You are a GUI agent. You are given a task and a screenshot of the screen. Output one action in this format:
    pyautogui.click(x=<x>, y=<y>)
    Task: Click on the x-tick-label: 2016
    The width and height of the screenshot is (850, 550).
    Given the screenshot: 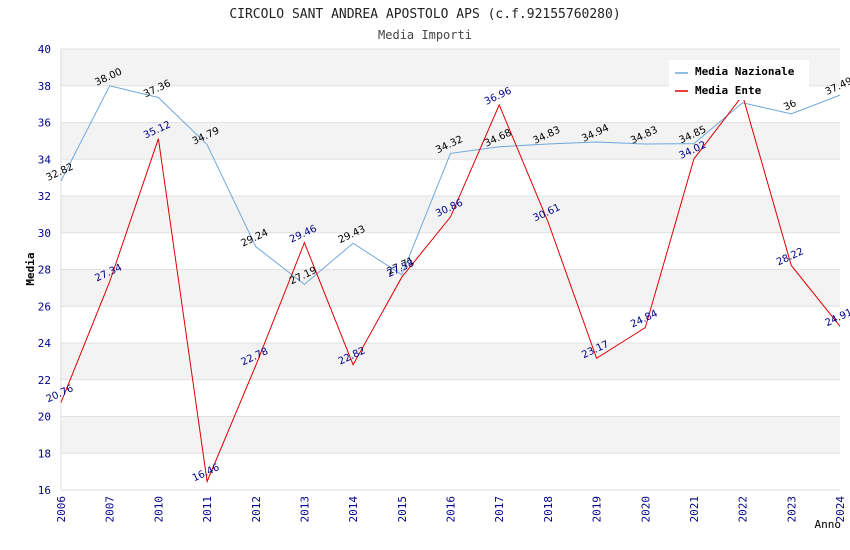 What is the action you would take?
    pyautogui.click(x=451, y=509)
    